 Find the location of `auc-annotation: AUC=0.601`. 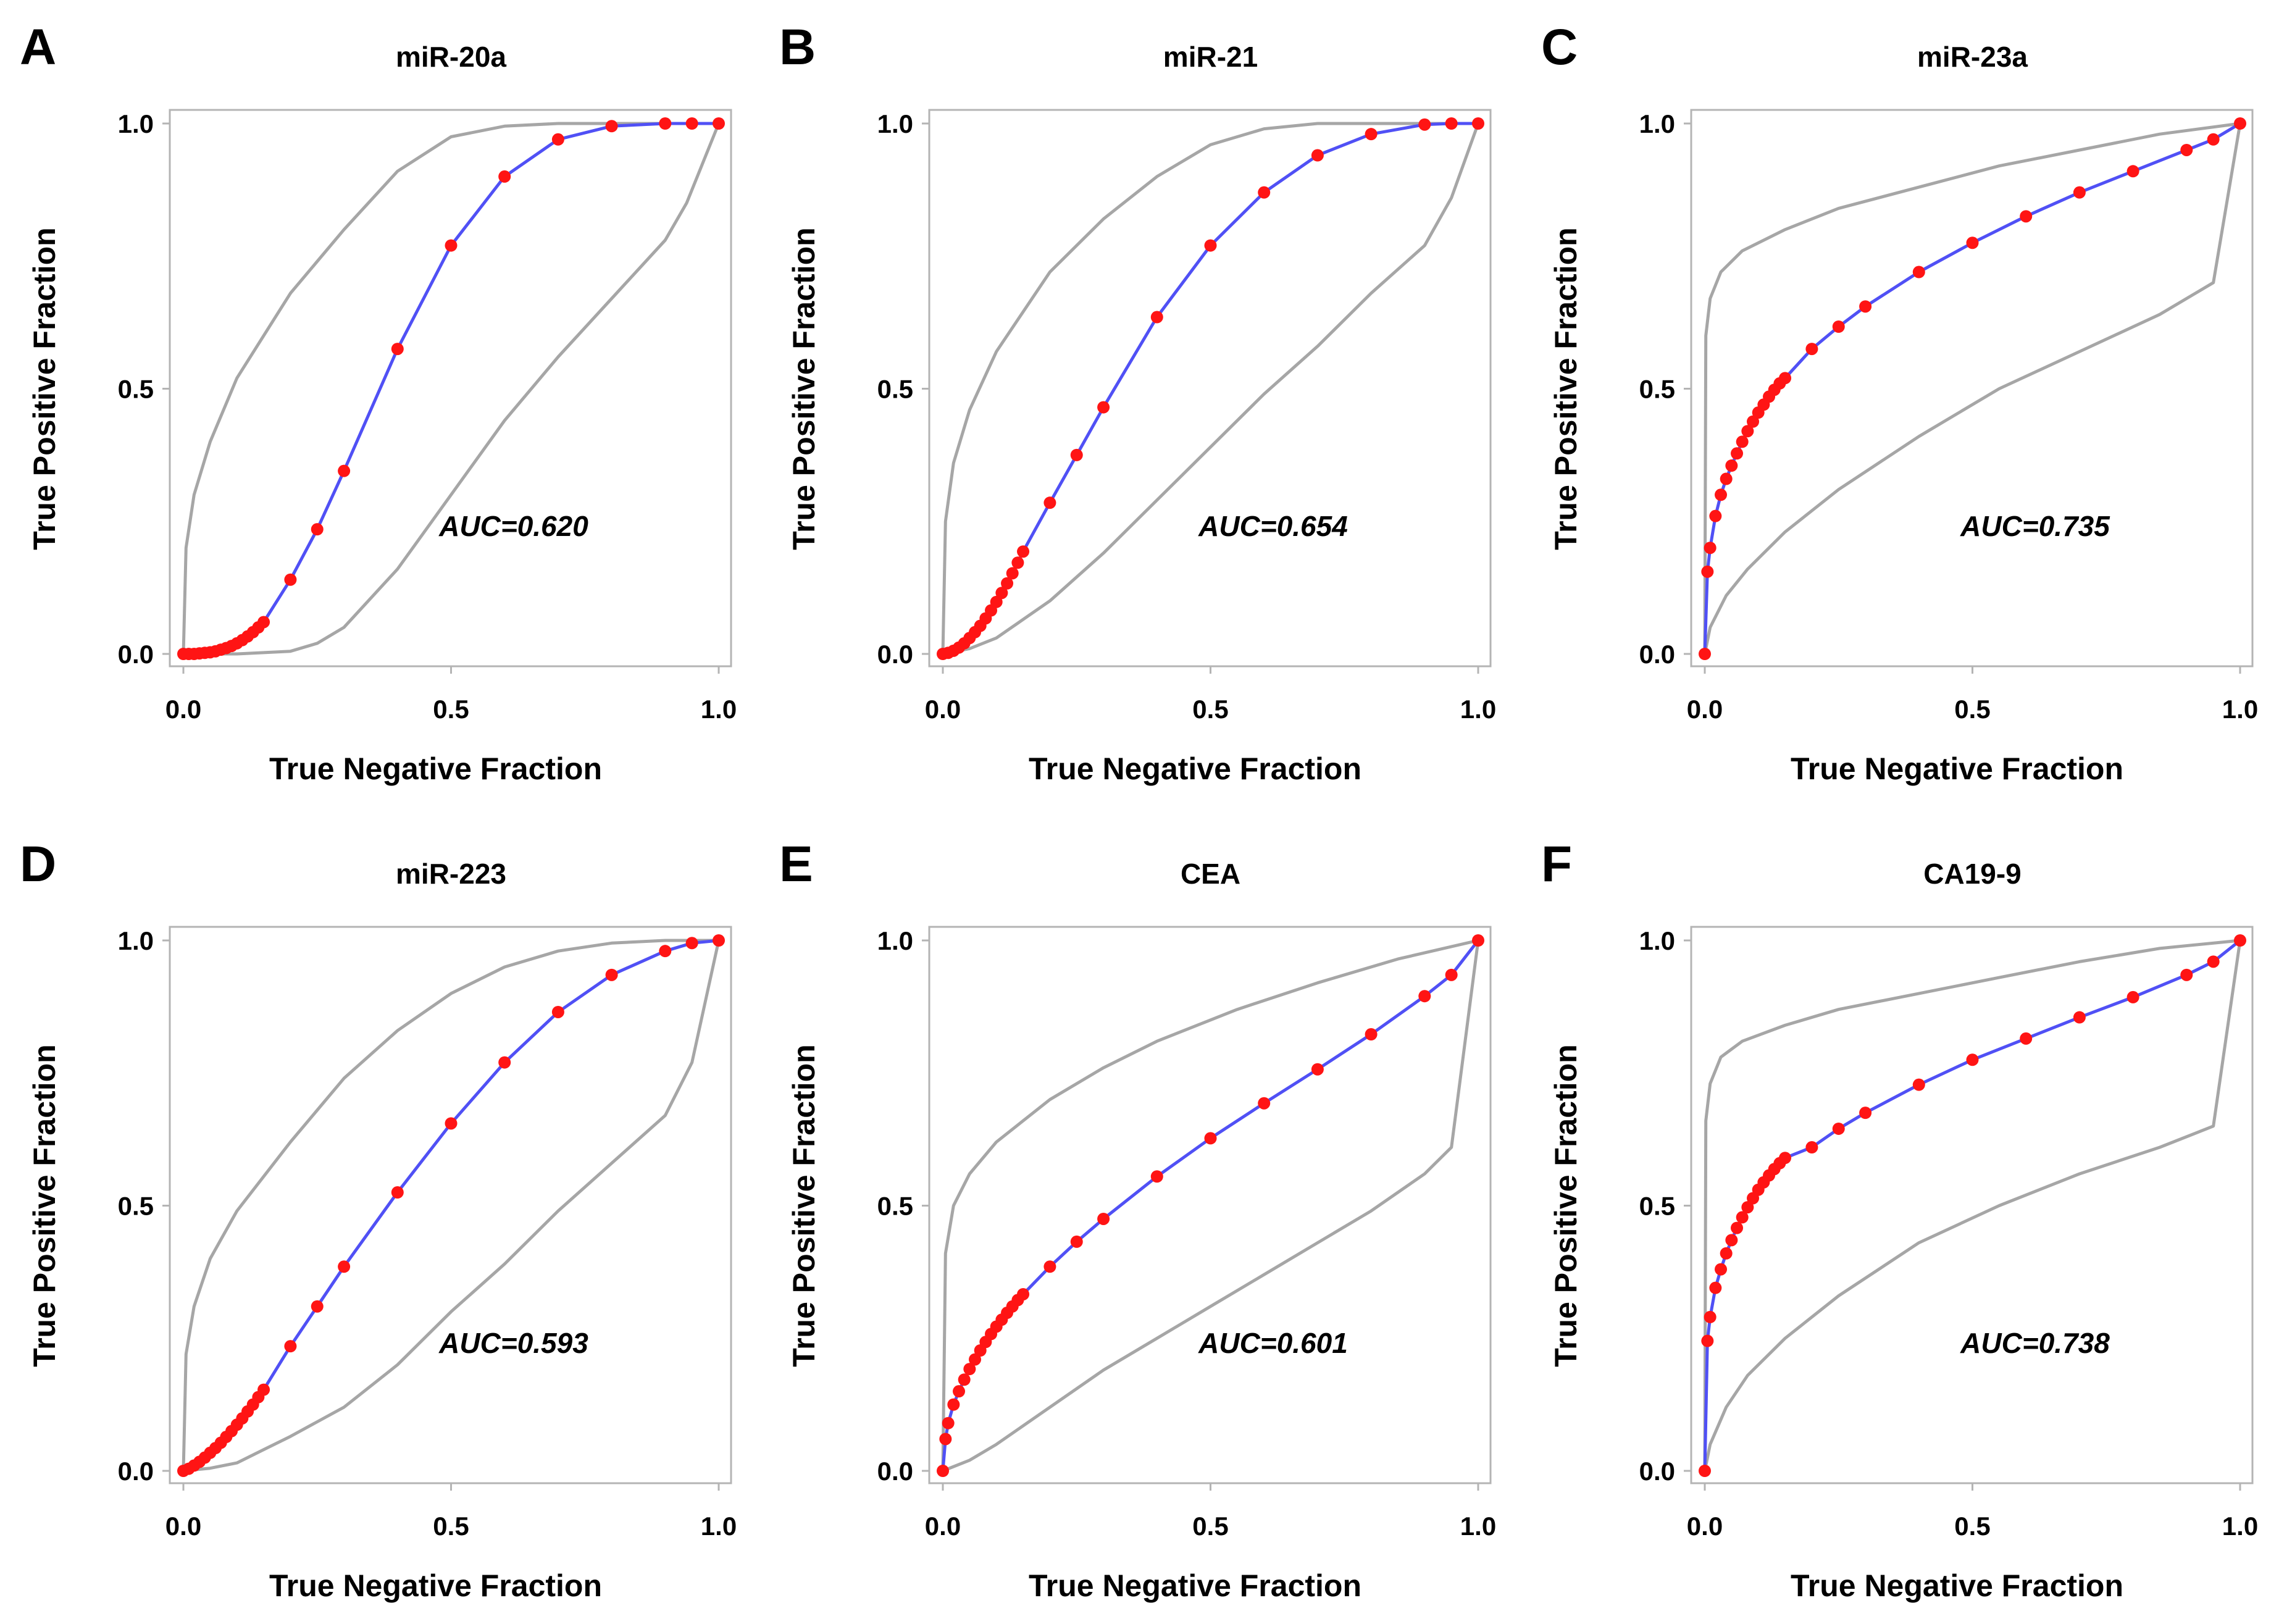

auc-annotation: AUC=0.601 is located at coordinates (1273, 1343).